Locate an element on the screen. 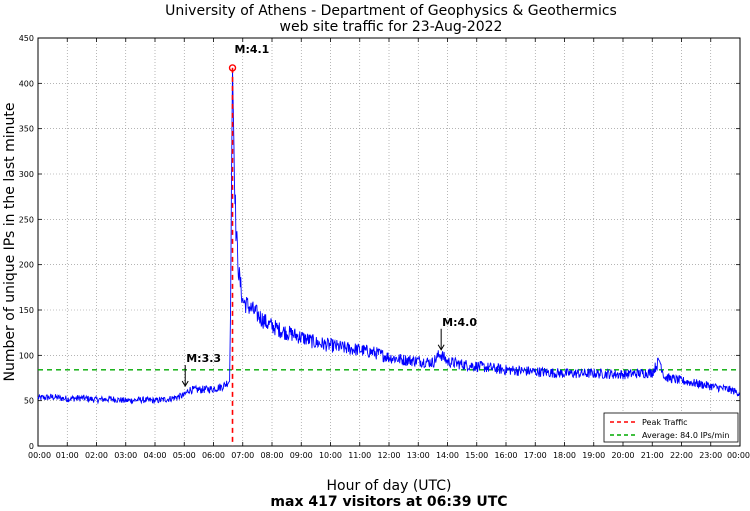  x-tick-label: 20:00 is located at coordinates (622, 455).